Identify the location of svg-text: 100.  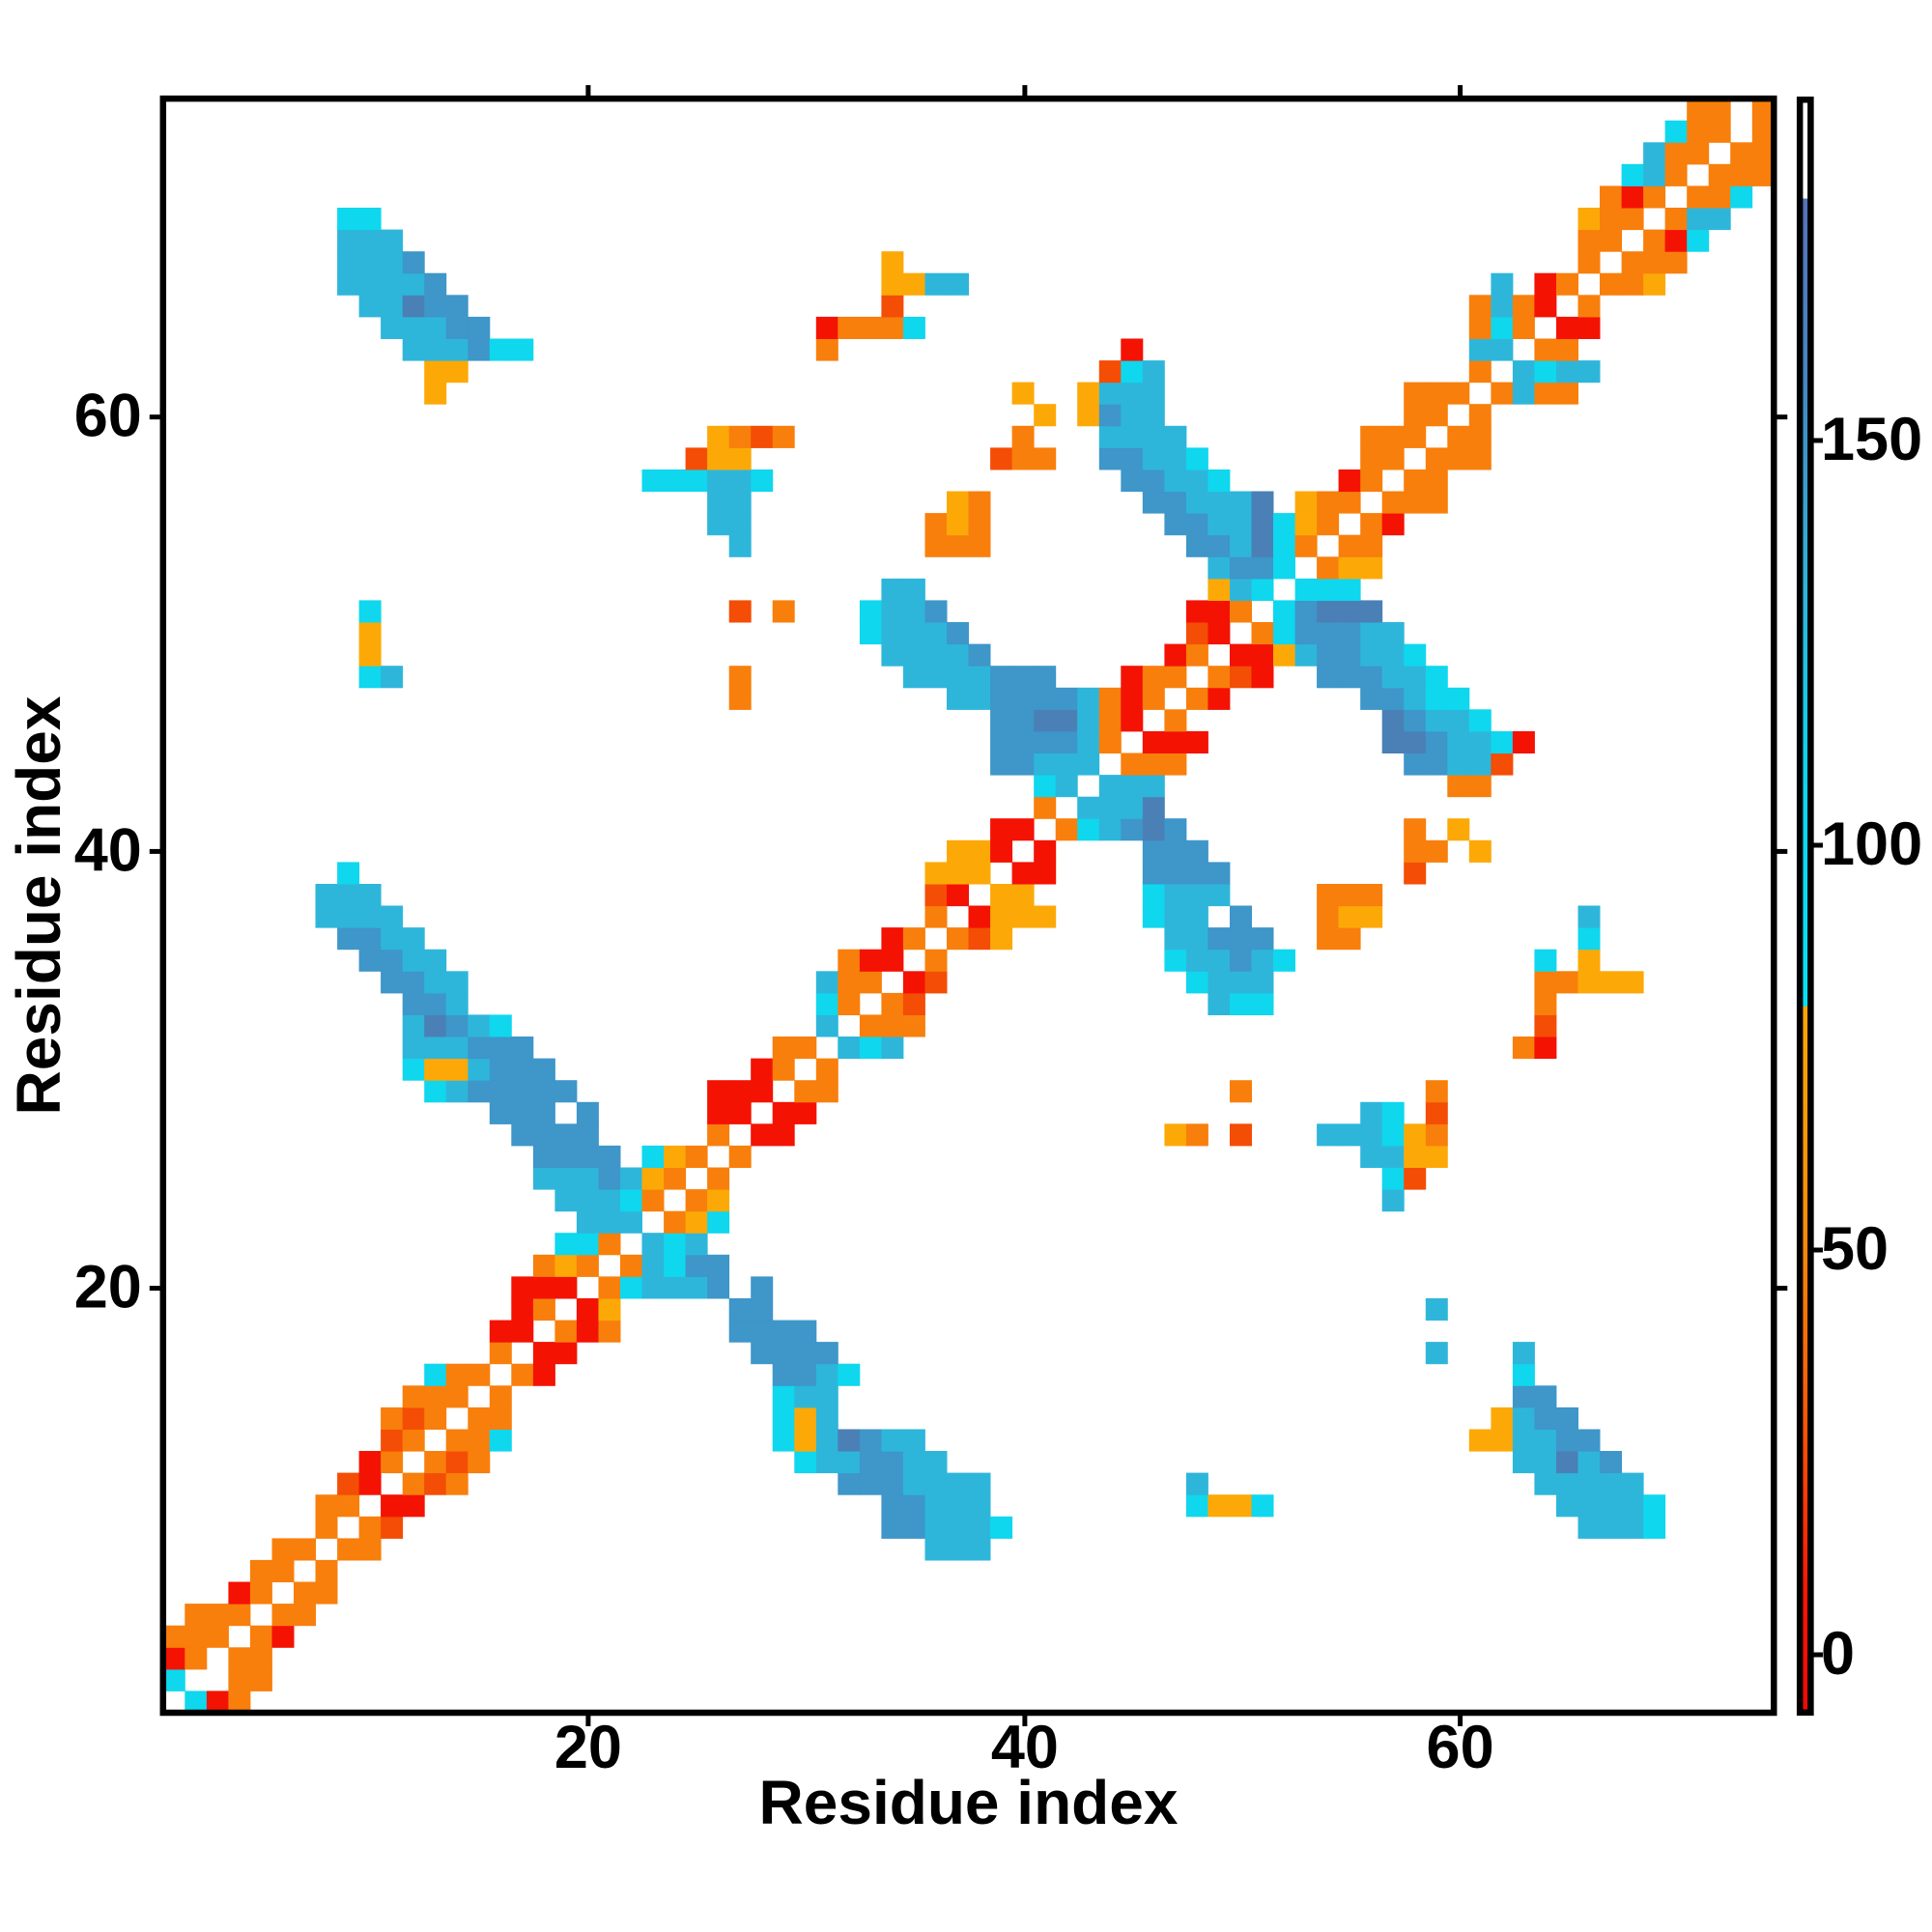
(1871, 844).